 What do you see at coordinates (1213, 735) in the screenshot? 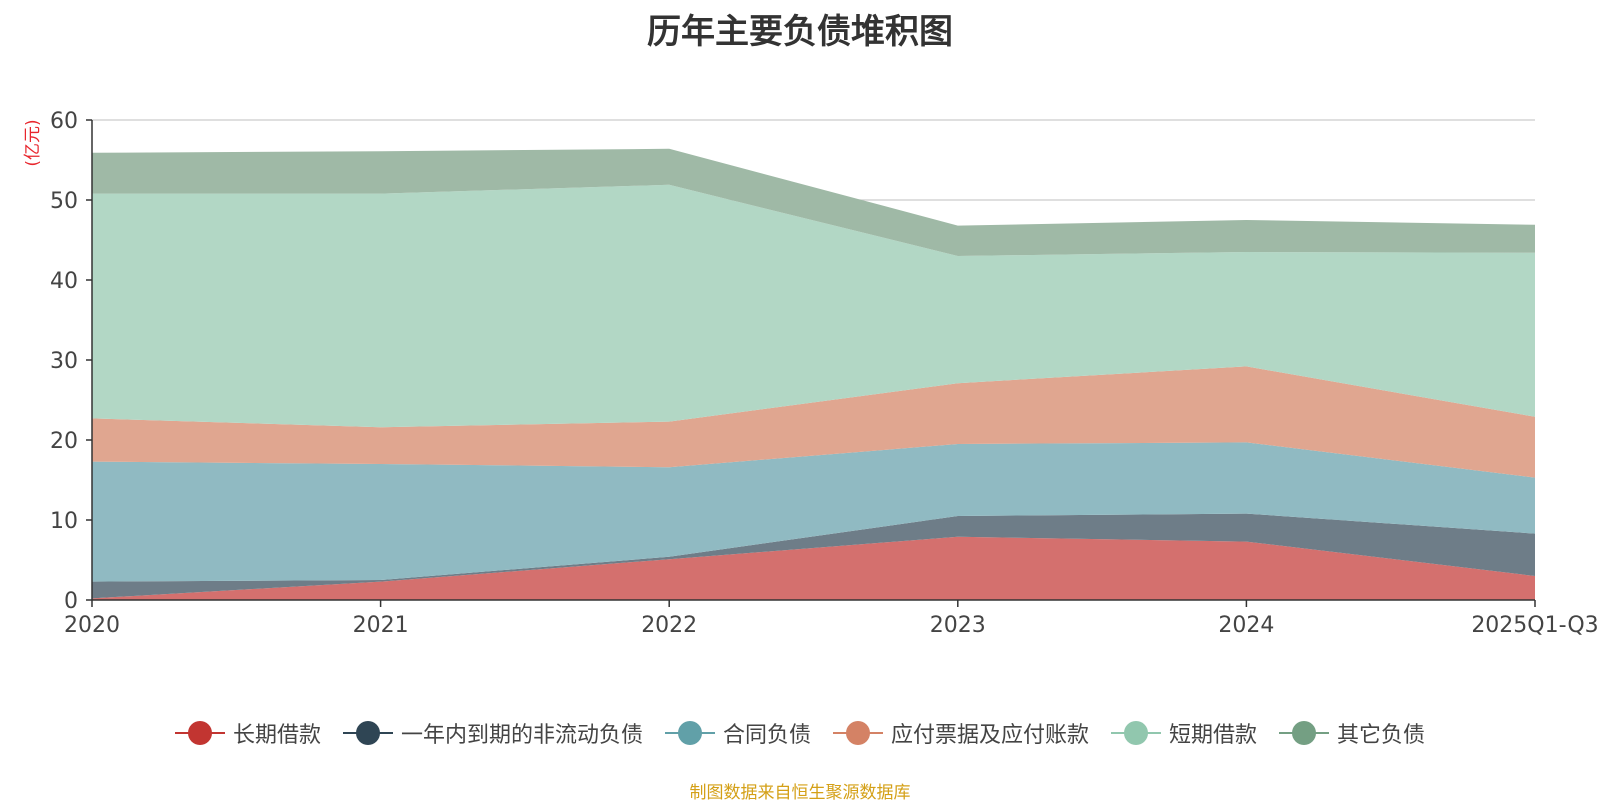
I see `legend-label: 短期借款` at bounding box center [1213, 735].